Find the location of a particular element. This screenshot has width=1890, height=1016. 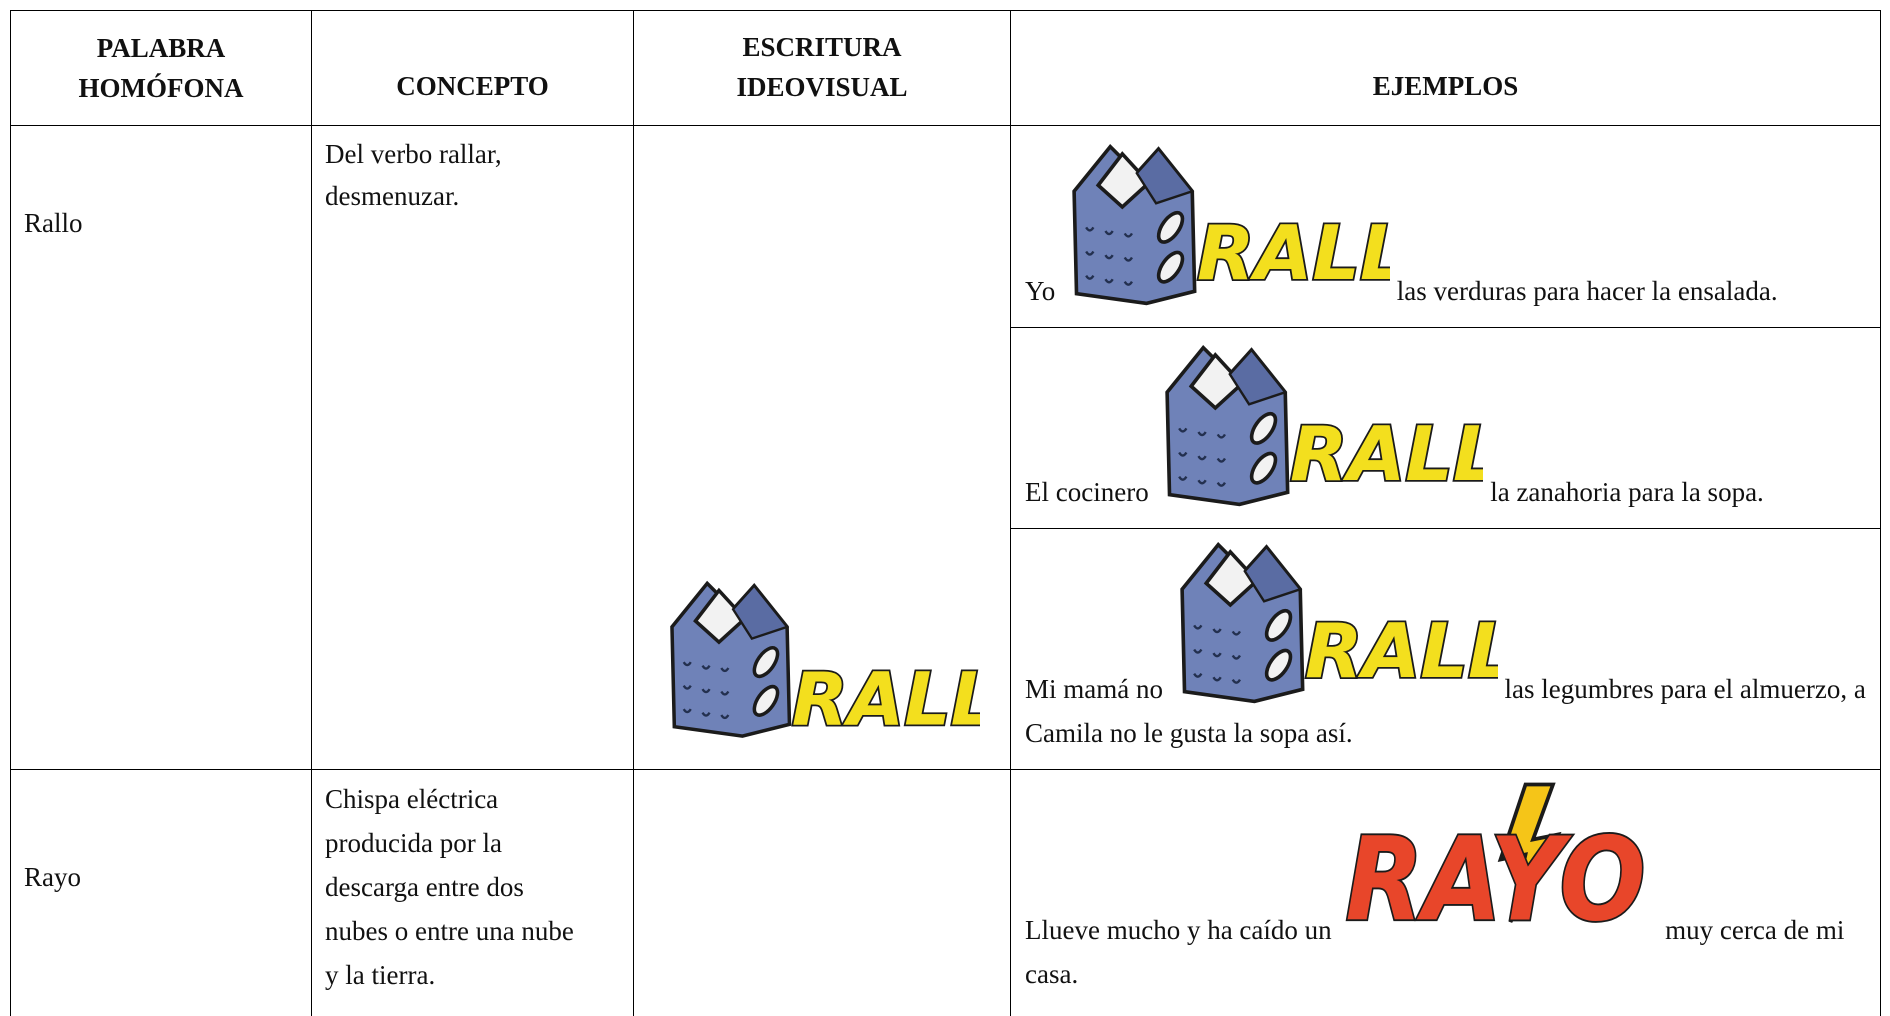

ideovisual-image: RALLO is located at coordinates (825, 661).